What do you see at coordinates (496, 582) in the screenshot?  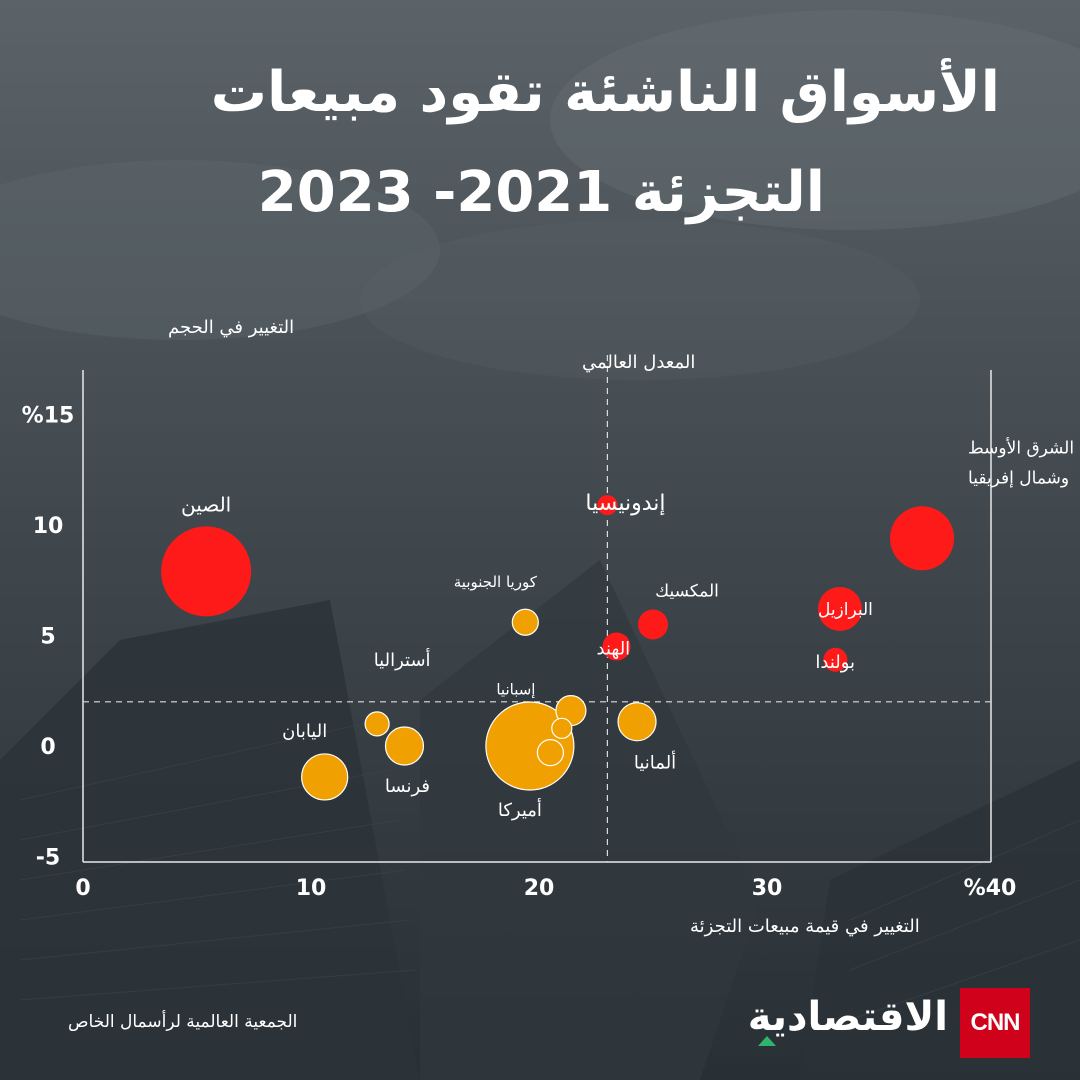 I see `bubble-label: كوريا الجنوبية` at bounding box center [496, 582].